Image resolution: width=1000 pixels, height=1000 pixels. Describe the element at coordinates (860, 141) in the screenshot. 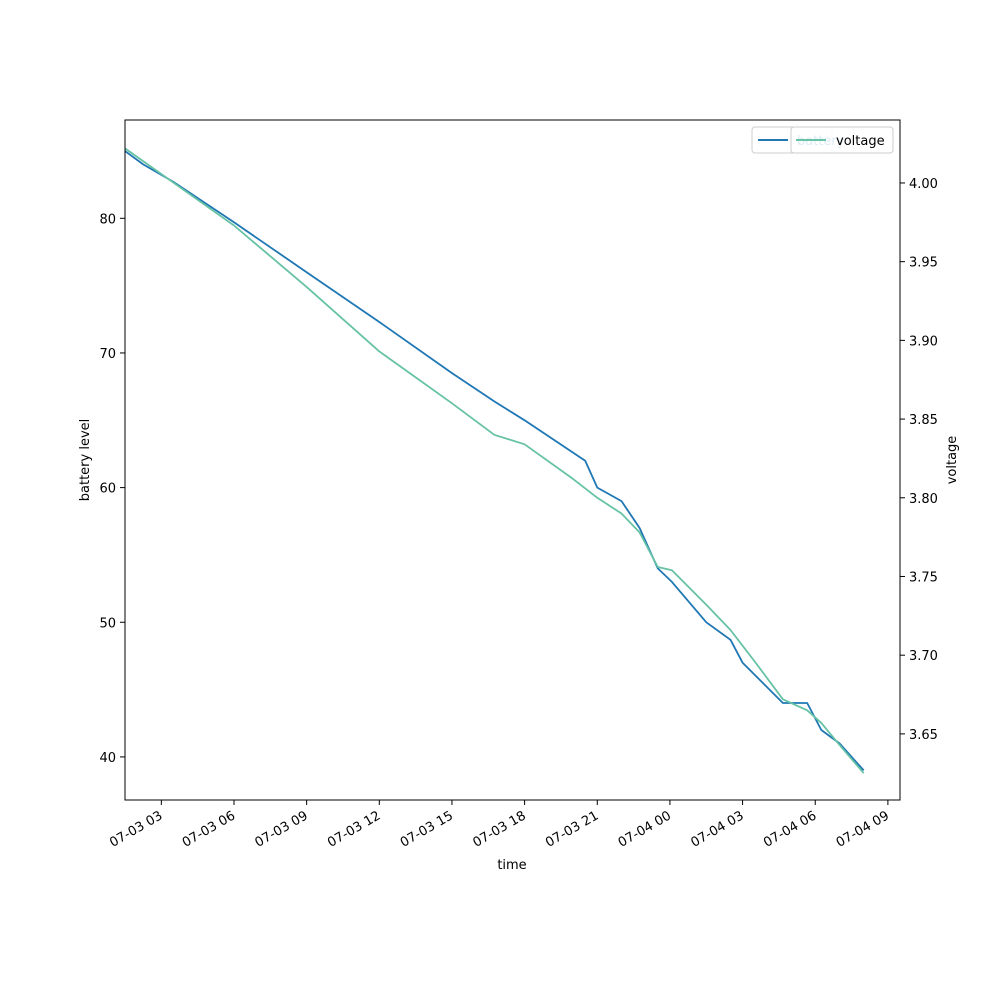

I see `legend-voltage-label: voltage` at that location.